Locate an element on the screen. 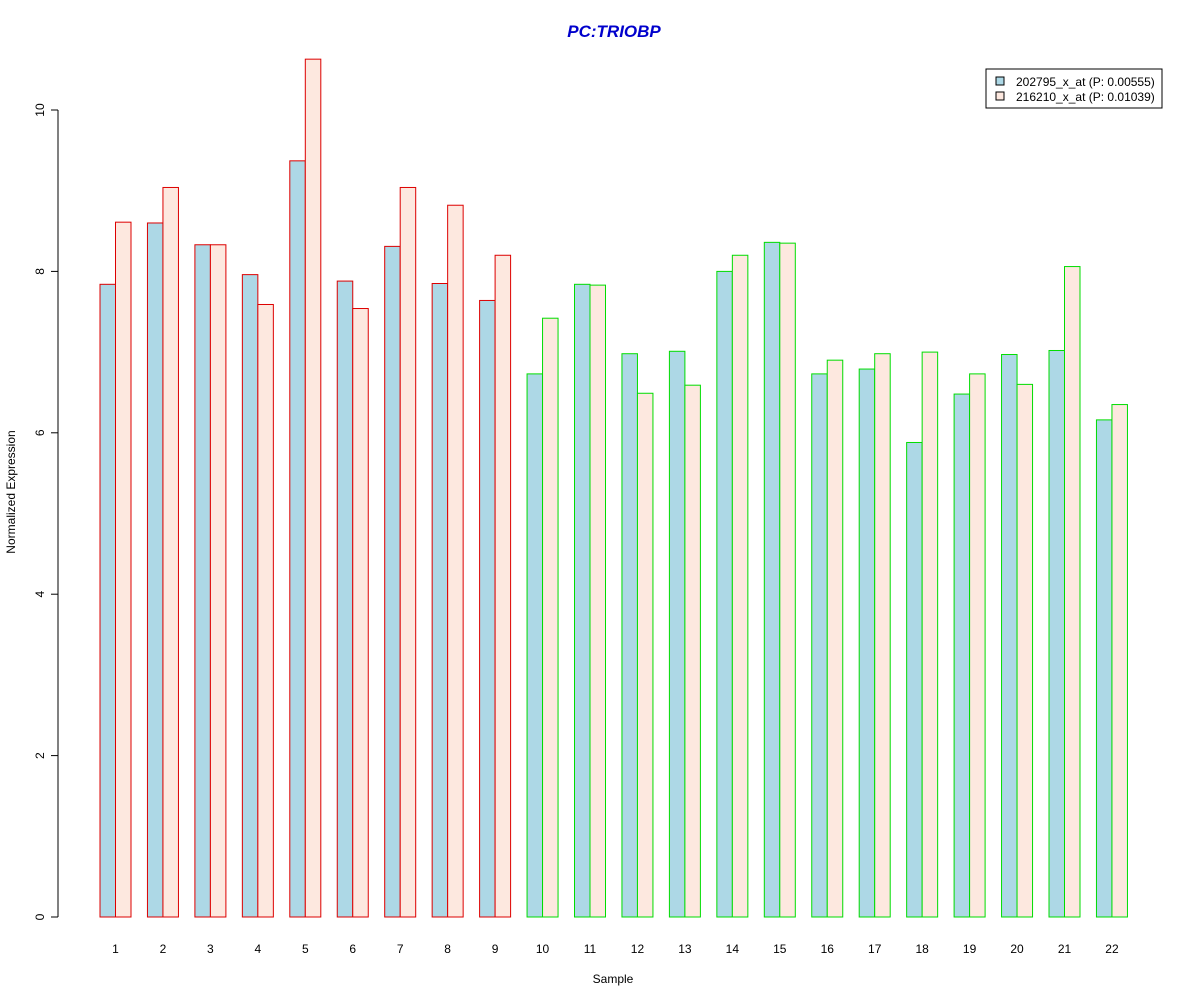  y-axis: 0 2 4 6 8 10 is located at coordinates (46, 511).